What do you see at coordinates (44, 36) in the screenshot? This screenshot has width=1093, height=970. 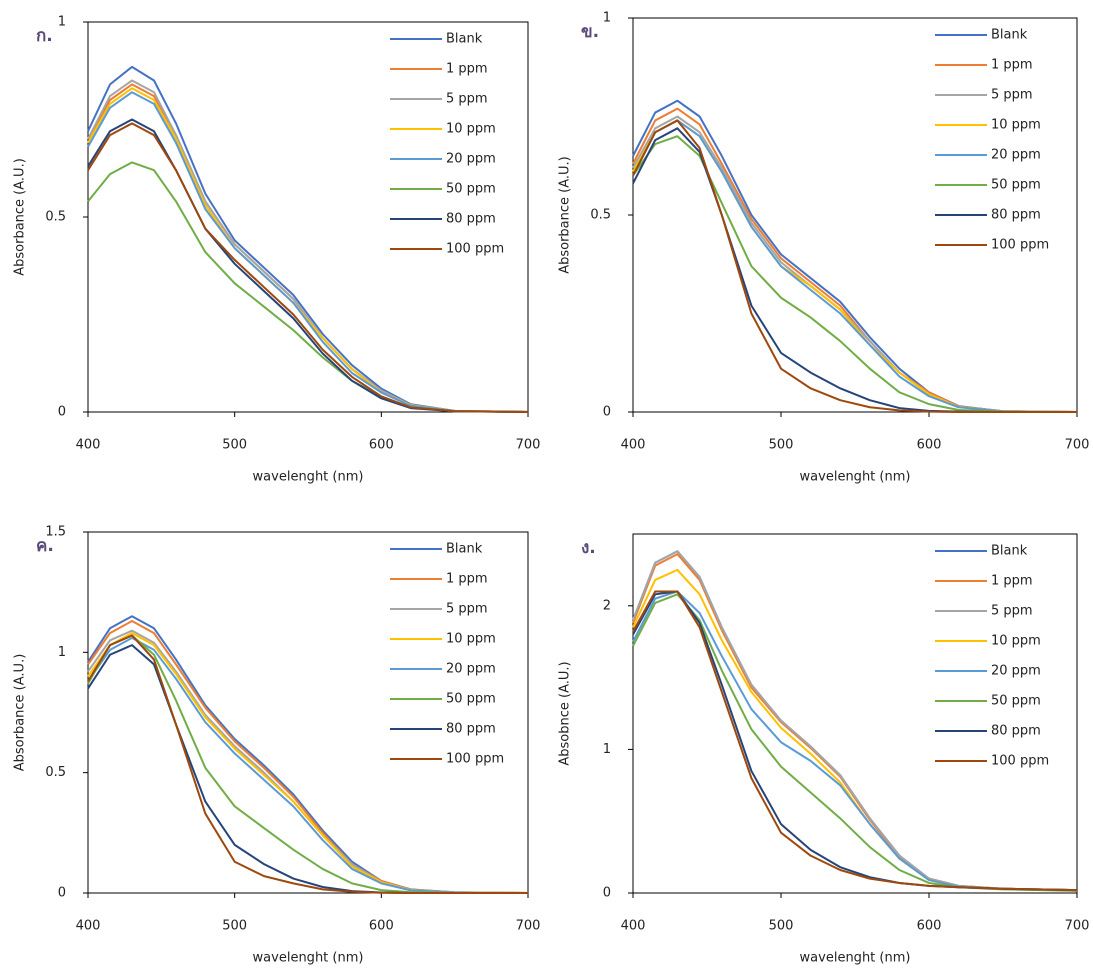 I see `panel-label: ก.` at bounding box center [44, 36].